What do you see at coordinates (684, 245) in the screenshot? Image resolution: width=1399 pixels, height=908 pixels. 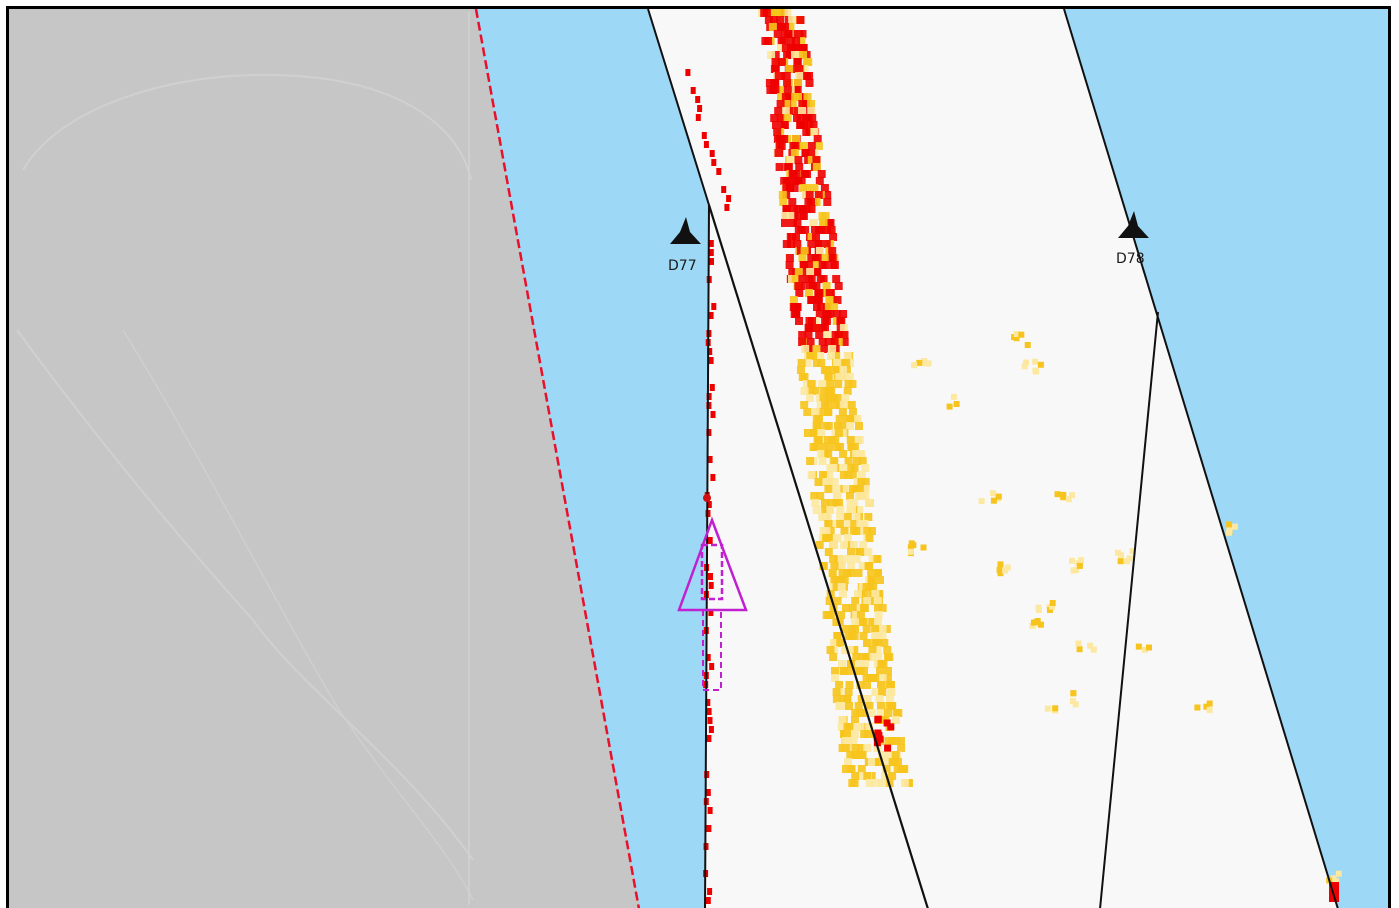 I see `navigation-marker-d77: D77` at bounding box center [684, 245].